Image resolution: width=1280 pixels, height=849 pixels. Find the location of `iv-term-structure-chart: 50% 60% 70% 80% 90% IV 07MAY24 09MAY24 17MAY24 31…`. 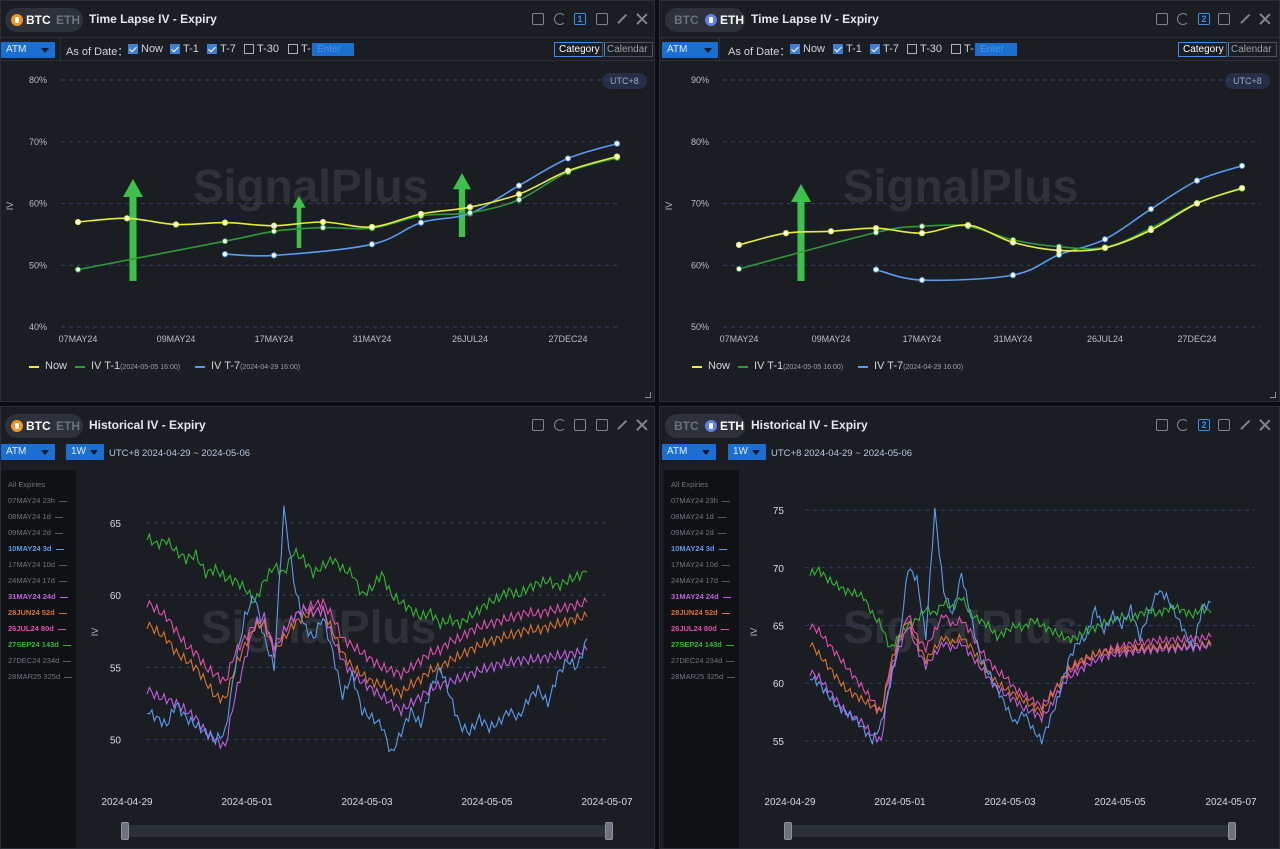

iv-term-structure-chart: 50% 60% 70% 80% 90% IV 07MAY24 09MAY24 17MAY24 31… is located at coordinates (962, 209).